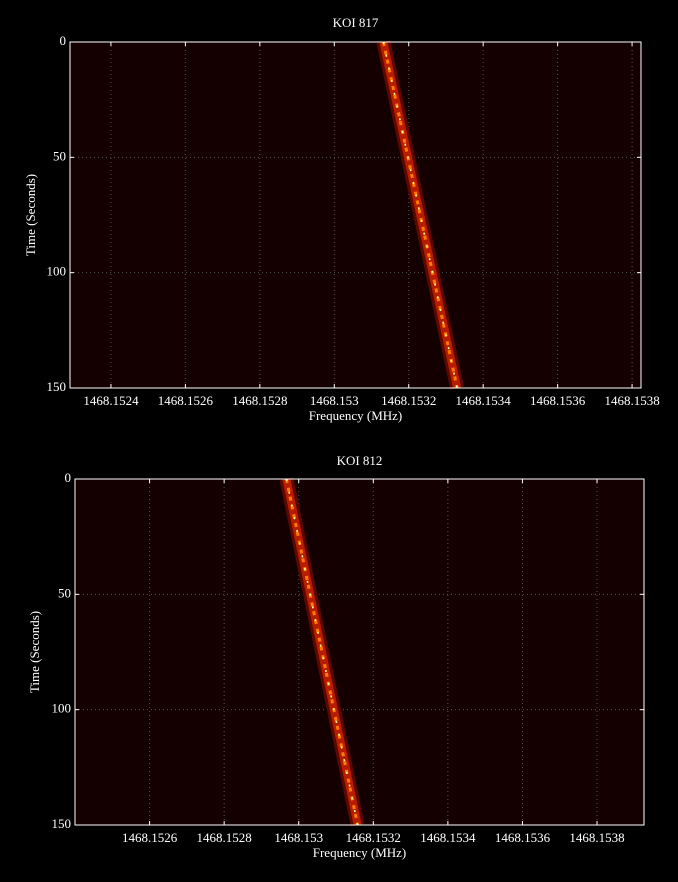 This screenshot has height=882, width=678. I want to click on chart-title: KOI 817, so click(356, 22).